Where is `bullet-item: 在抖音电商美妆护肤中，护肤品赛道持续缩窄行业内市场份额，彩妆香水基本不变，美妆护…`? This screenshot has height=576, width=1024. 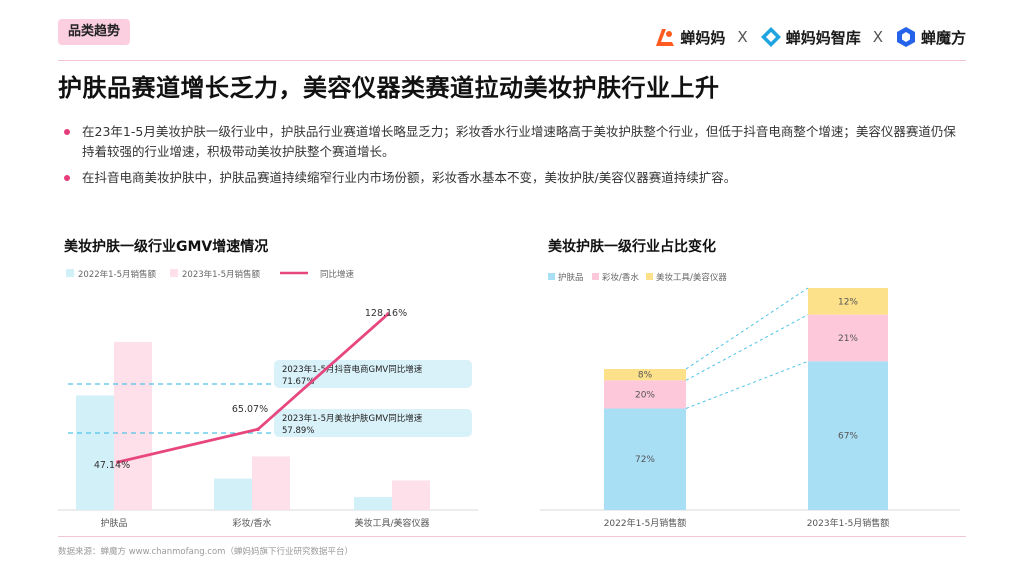 bullet-item: 在抖音电商美妆护肤中，护肤品赛道持续缩窄行业内市场份额，彩妆香水基本不变，美妆护… is located at coordinates (508, 178).